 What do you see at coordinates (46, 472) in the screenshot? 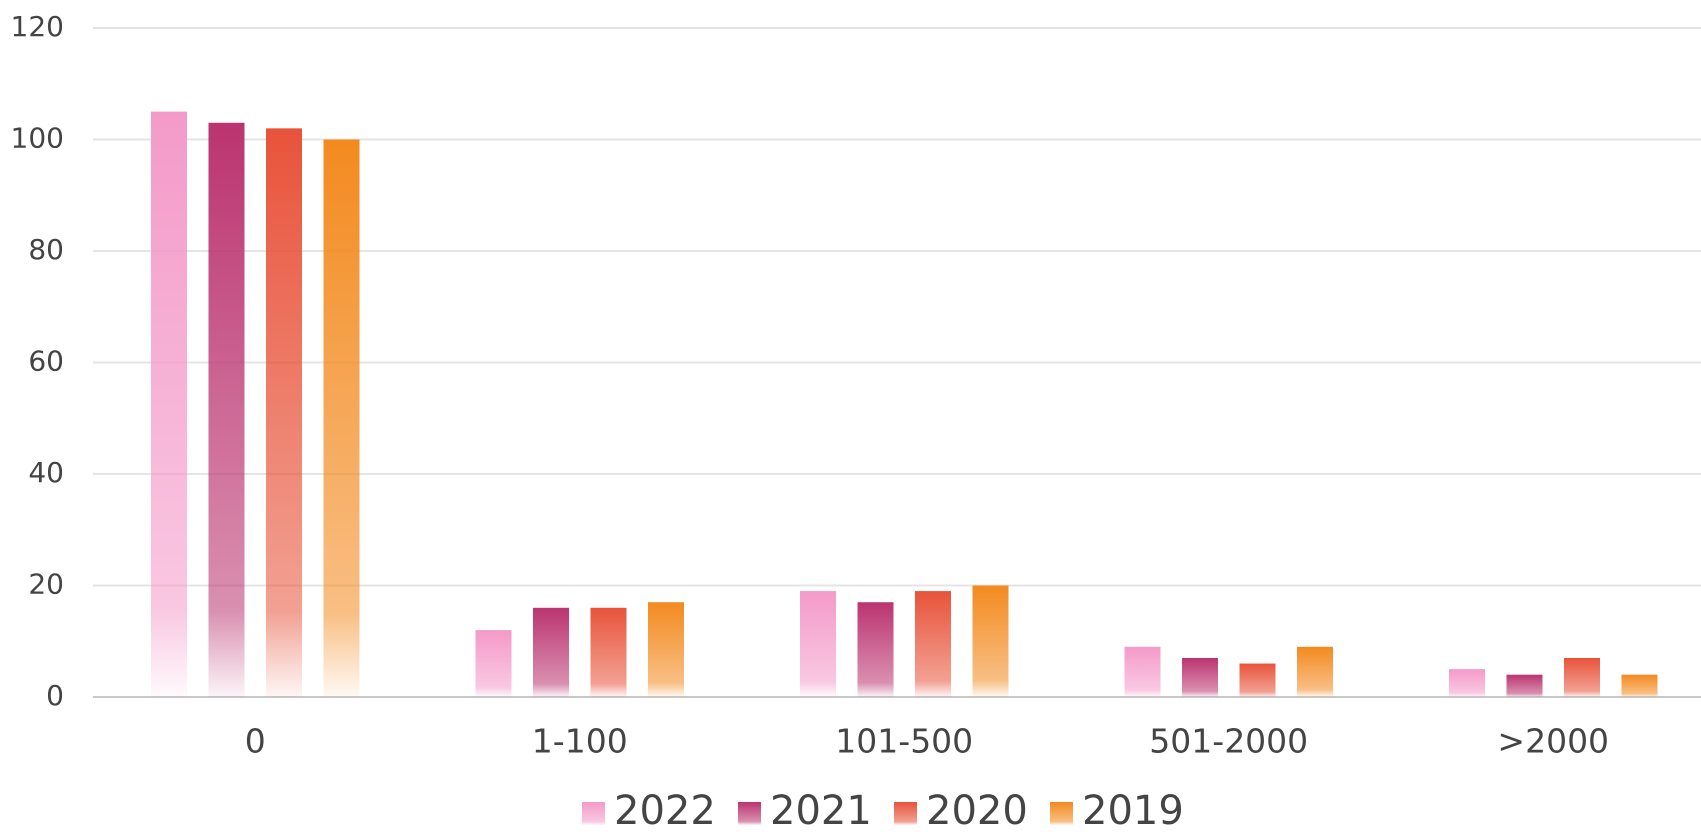
I see `y-tick-label: 40` at bounding box center [46, 472].